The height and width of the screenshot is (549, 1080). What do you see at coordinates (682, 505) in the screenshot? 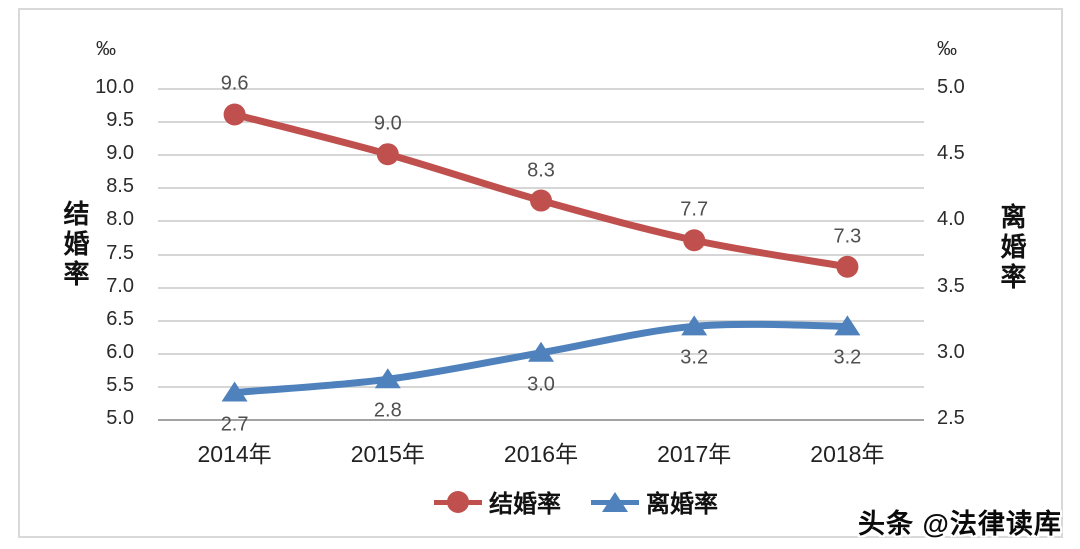
I see `legend-label: 离婚率` at bounding box center [682, 505].